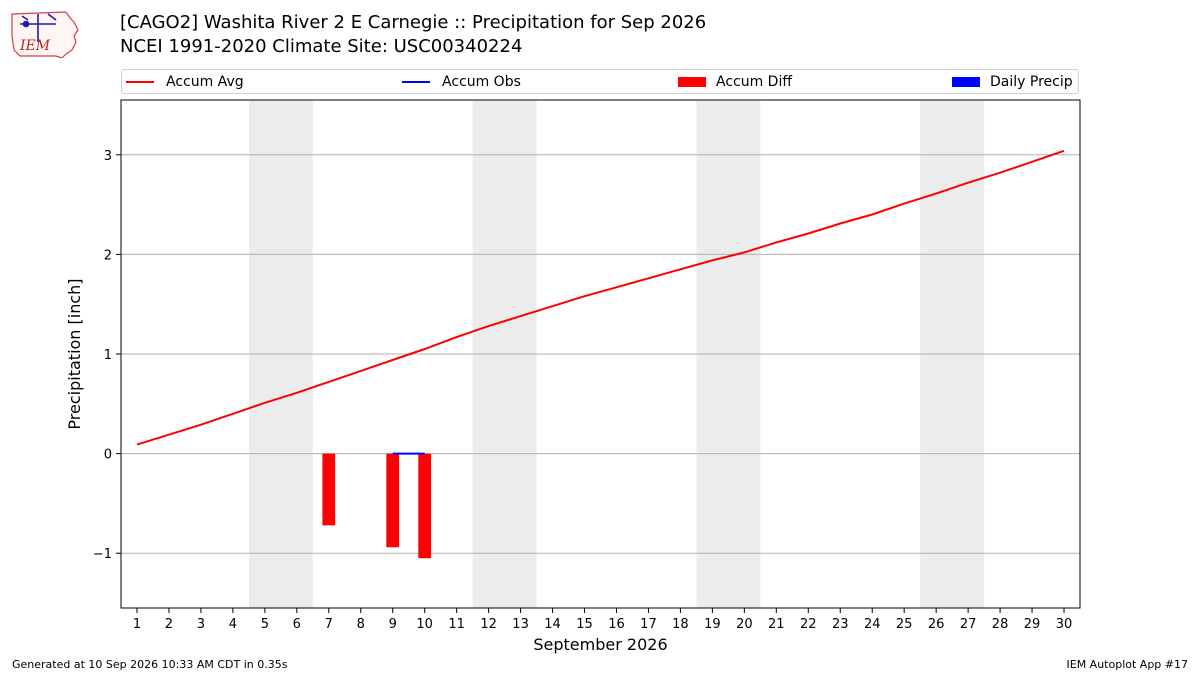  What do you see at coordinates (872, 624) in the screenshot?
I see `x-tick-label: 24` at bounding box center [872, 624].